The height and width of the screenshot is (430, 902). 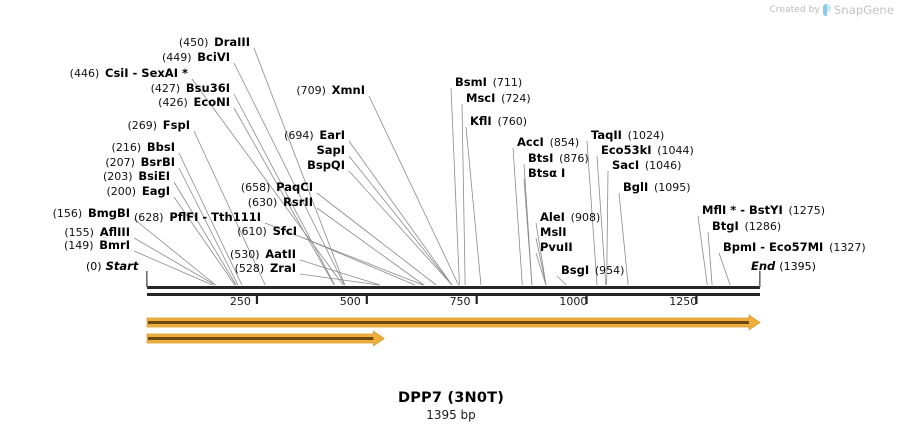 I want to click on restriction-site-label-bsgI: BsgI (954), so click(x=592, y=271).